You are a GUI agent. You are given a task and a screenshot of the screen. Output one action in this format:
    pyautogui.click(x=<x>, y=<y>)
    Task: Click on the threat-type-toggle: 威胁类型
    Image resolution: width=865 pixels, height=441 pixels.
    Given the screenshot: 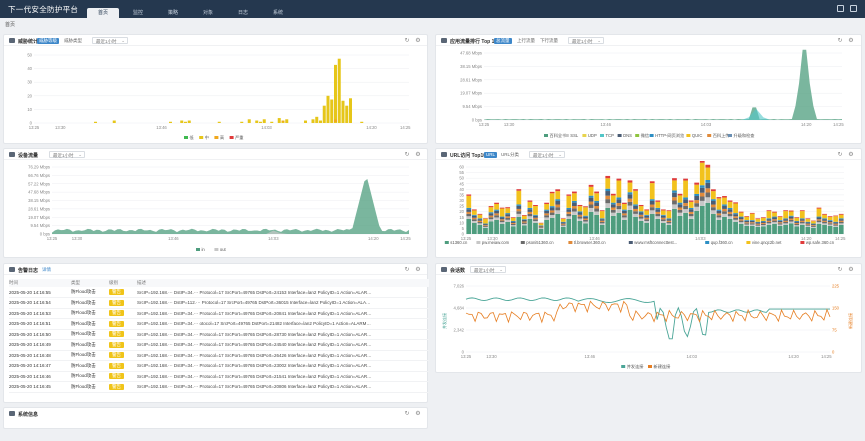 What is the action you would take?
    pyautogui.click(x=73, y=40)
    